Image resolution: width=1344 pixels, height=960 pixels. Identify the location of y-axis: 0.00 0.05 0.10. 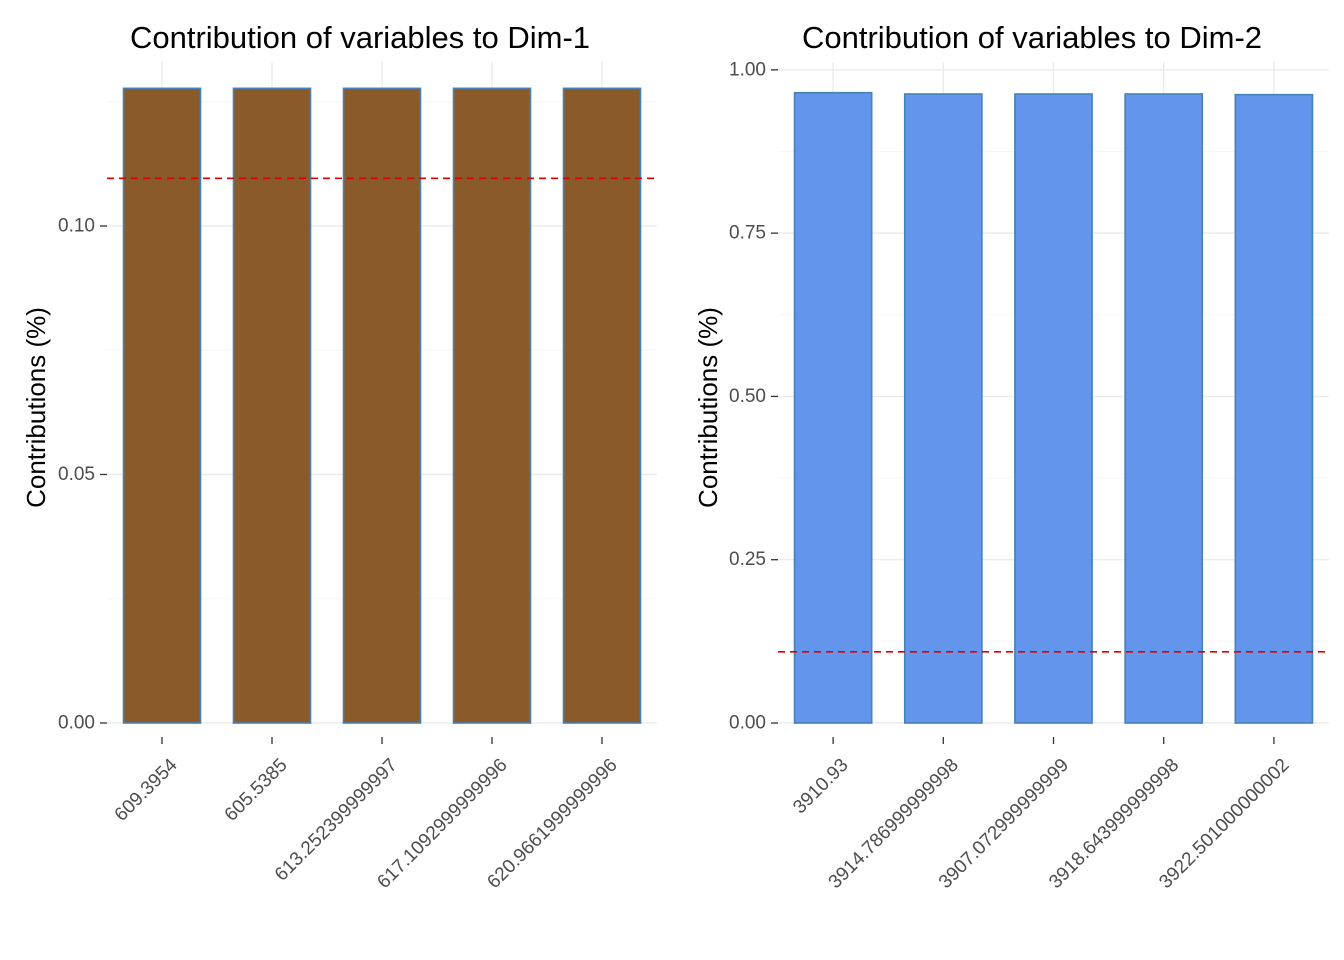
(82, 475).